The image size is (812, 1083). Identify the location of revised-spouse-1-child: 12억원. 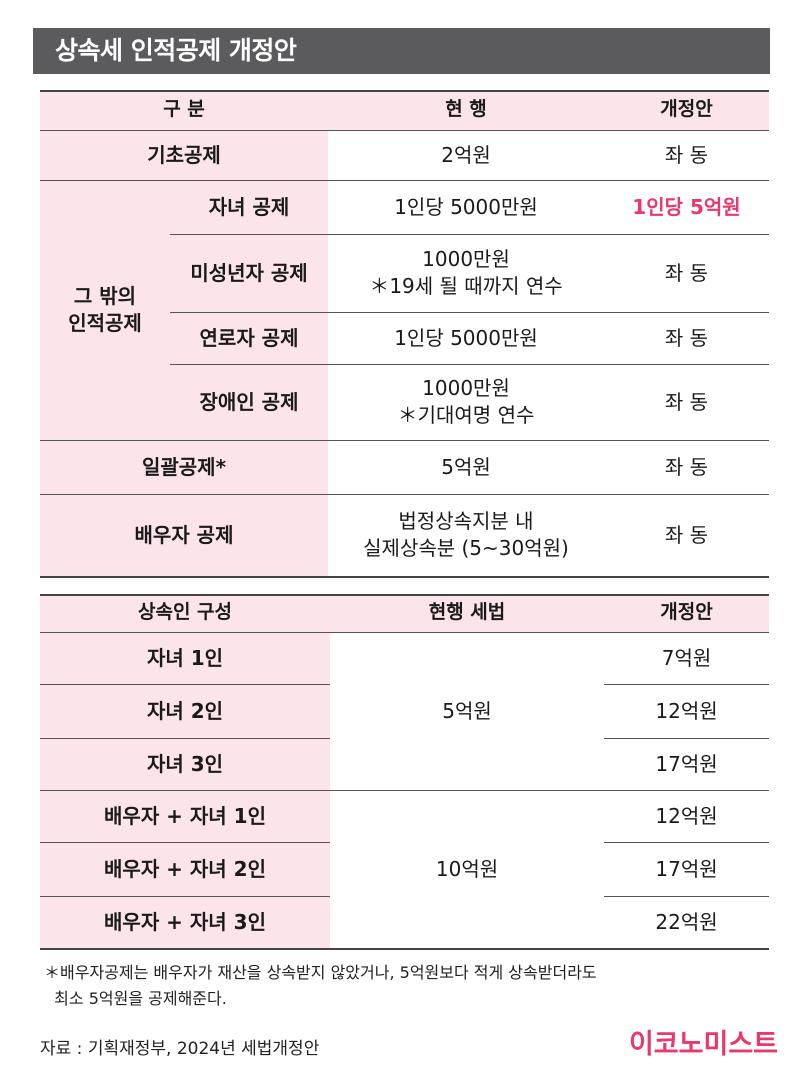
(686, 815).